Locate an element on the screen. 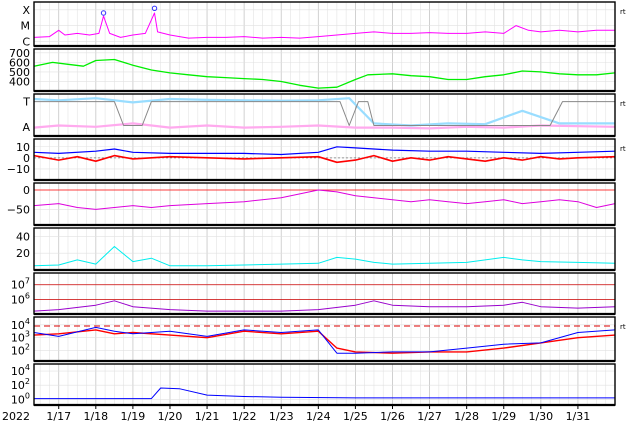  proton-flux-red-line is located at coordinates (324, 341).